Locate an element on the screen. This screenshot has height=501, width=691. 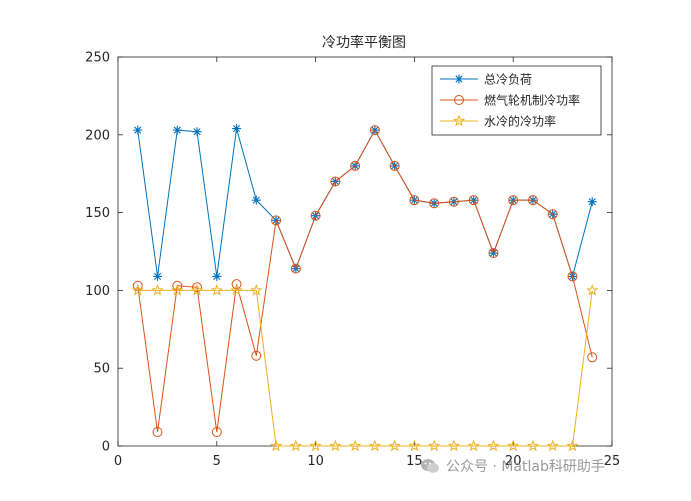
legend-item: 总冷负荷 is located at coordinates (486, 80).